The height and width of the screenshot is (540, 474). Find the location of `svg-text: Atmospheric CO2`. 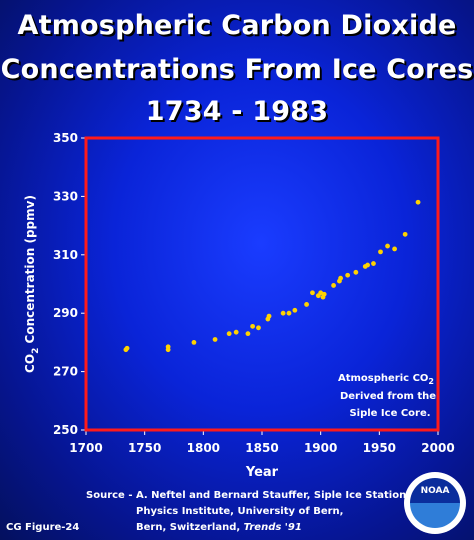

svg-text: Atmospheric CO2 is located at coordinates (386, 379).